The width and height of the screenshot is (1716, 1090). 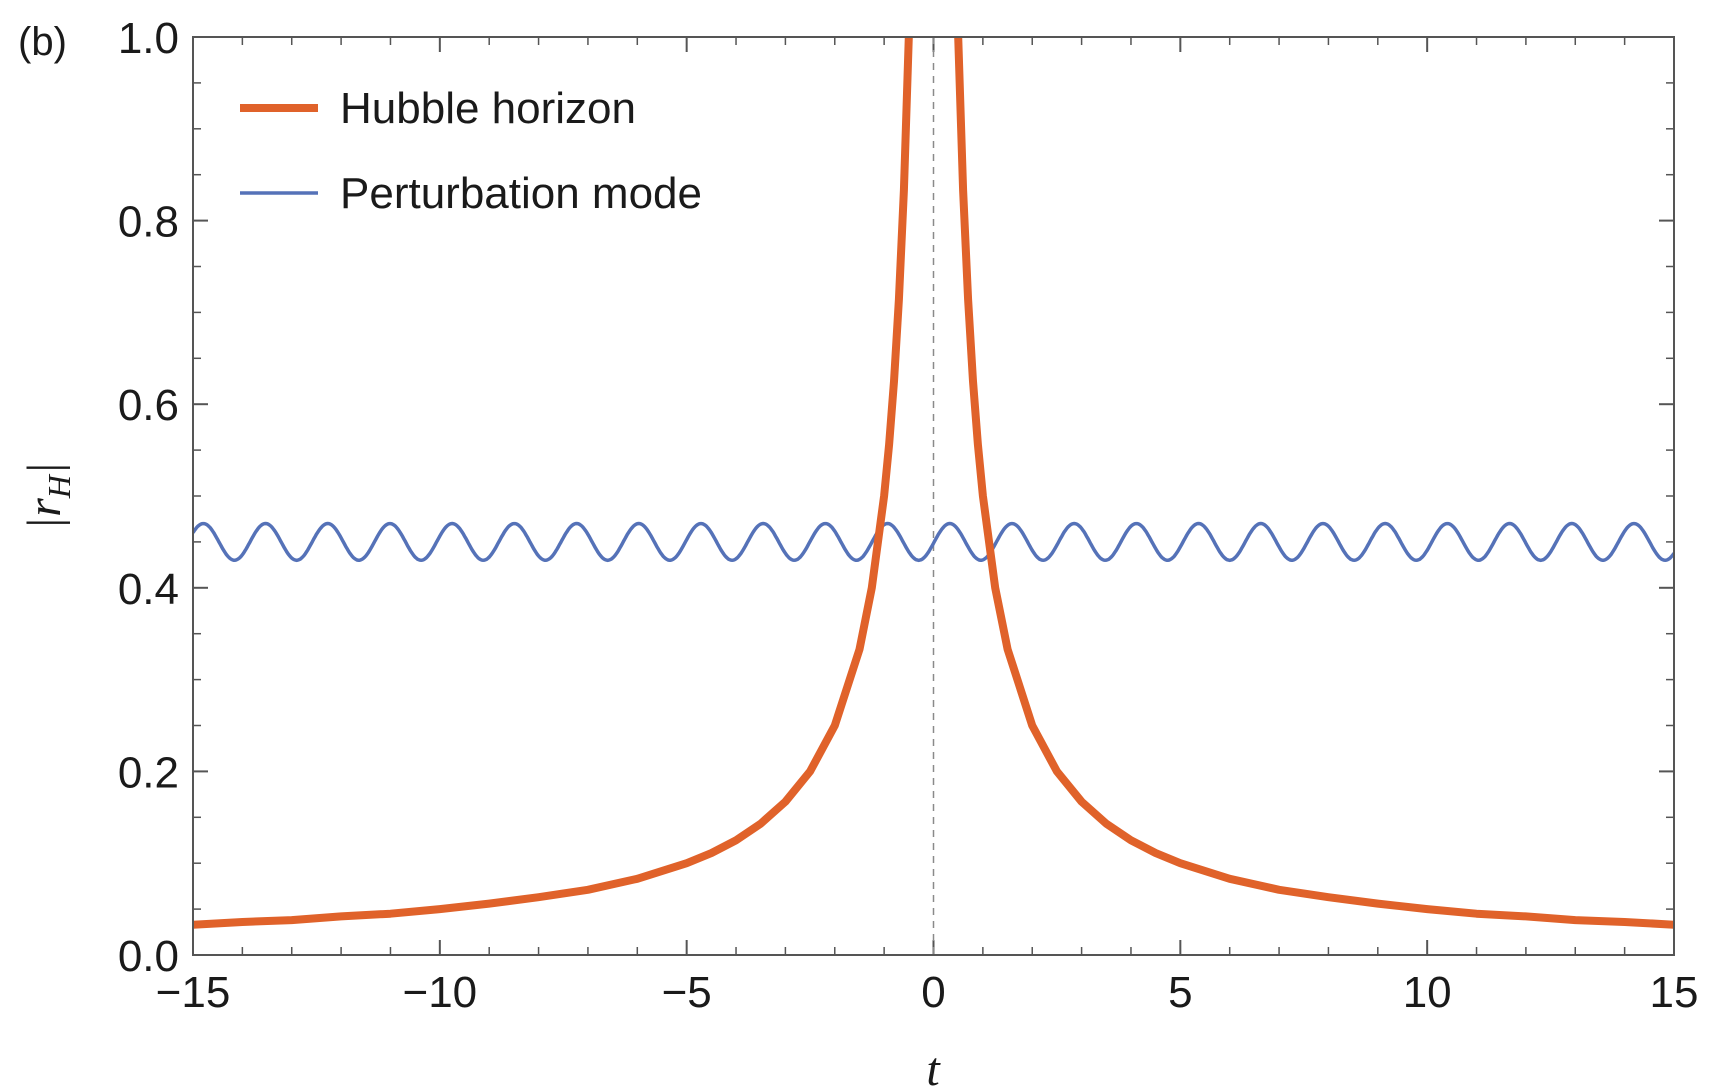 I want to click on x-tick-label: −5, so click(x=687, y=992).